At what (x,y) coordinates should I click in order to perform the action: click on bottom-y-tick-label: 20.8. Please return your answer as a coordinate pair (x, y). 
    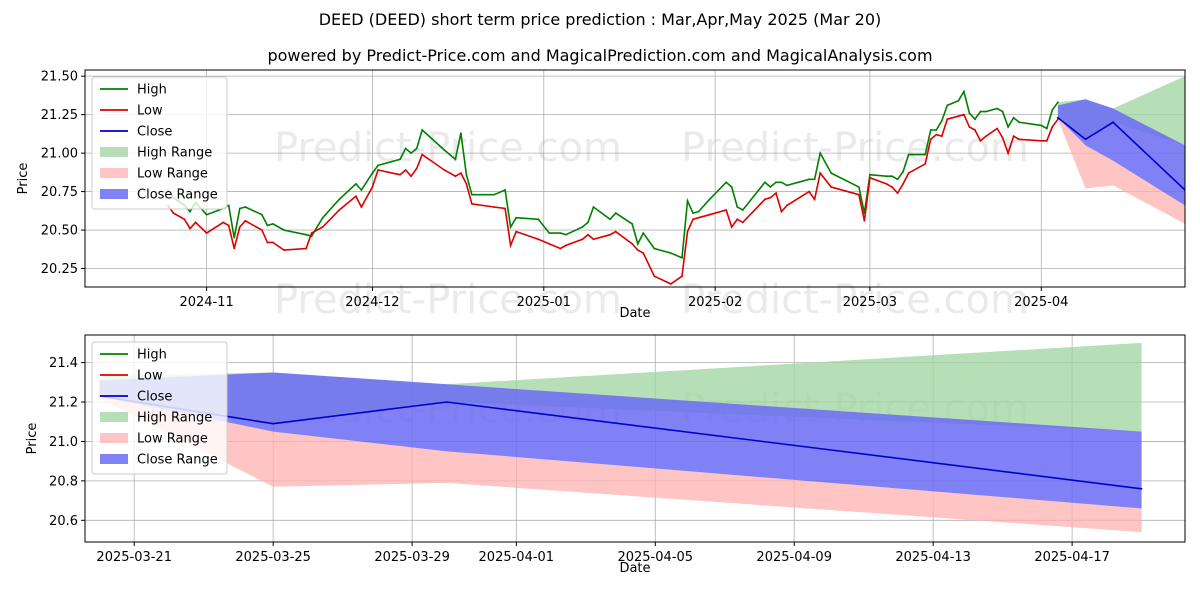
    Looking at the image, I should click on (63, 481).